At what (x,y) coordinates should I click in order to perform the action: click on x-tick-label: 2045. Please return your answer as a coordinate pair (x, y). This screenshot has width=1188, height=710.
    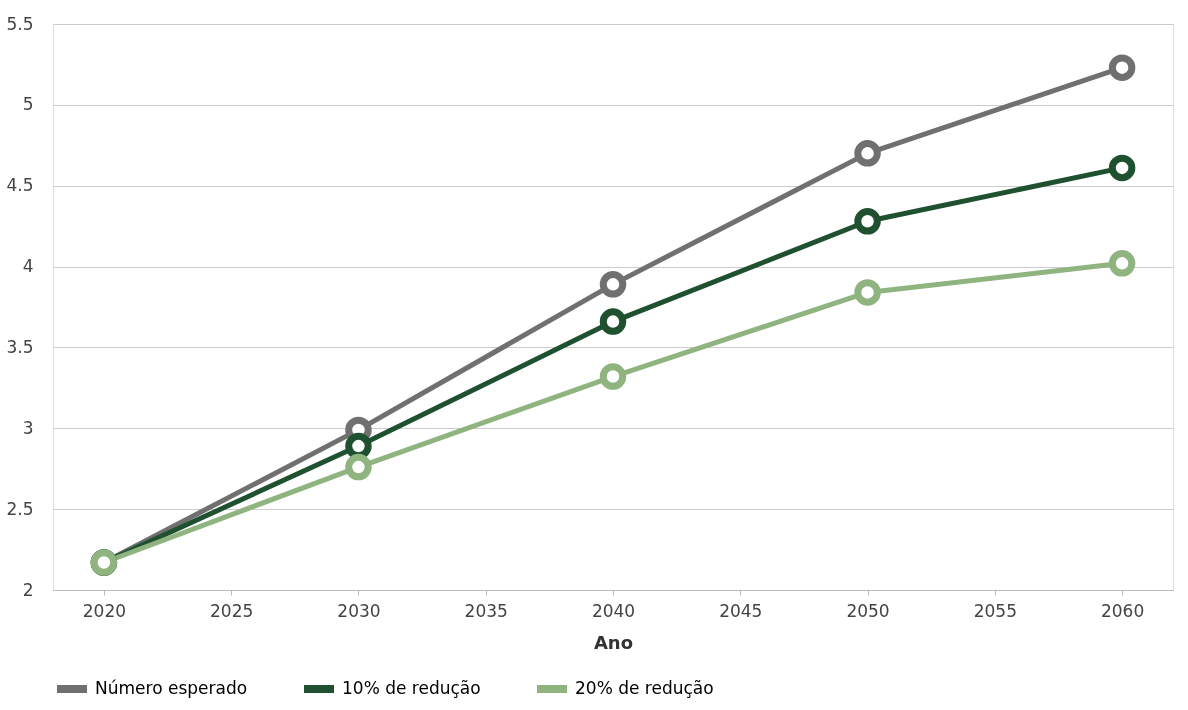
    Looking at the image, I should click on (741, 610).